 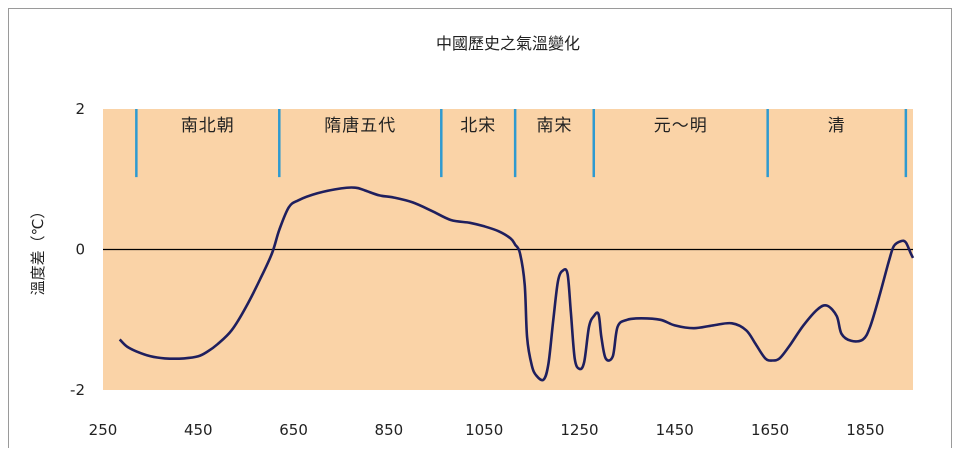 I want to click on y-tick-label: 2, so click(x=80, y=109).